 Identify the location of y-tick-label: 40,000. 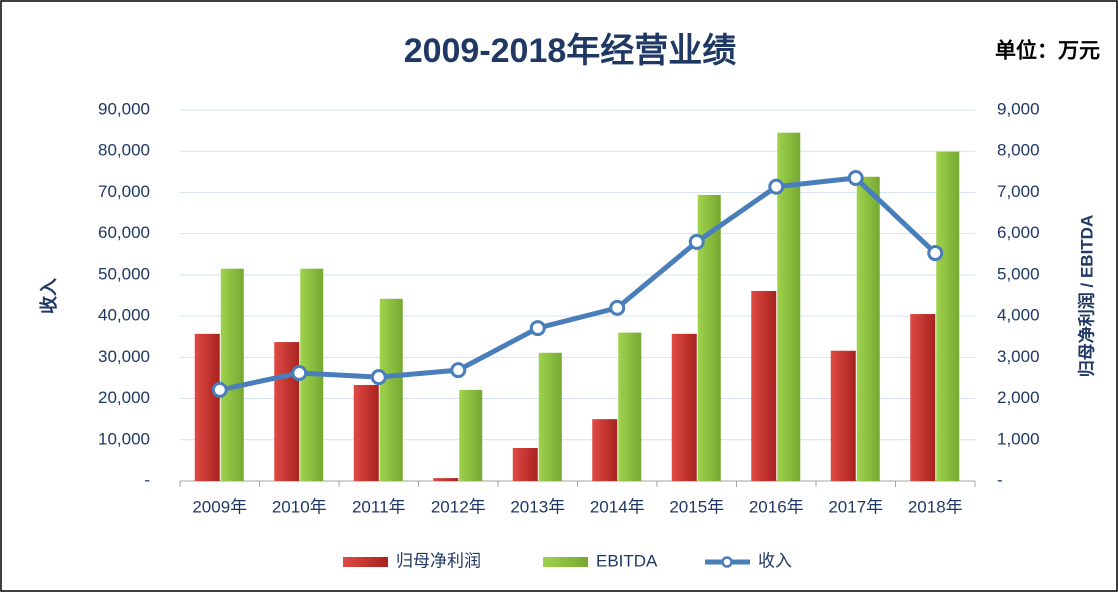
(124, 315).